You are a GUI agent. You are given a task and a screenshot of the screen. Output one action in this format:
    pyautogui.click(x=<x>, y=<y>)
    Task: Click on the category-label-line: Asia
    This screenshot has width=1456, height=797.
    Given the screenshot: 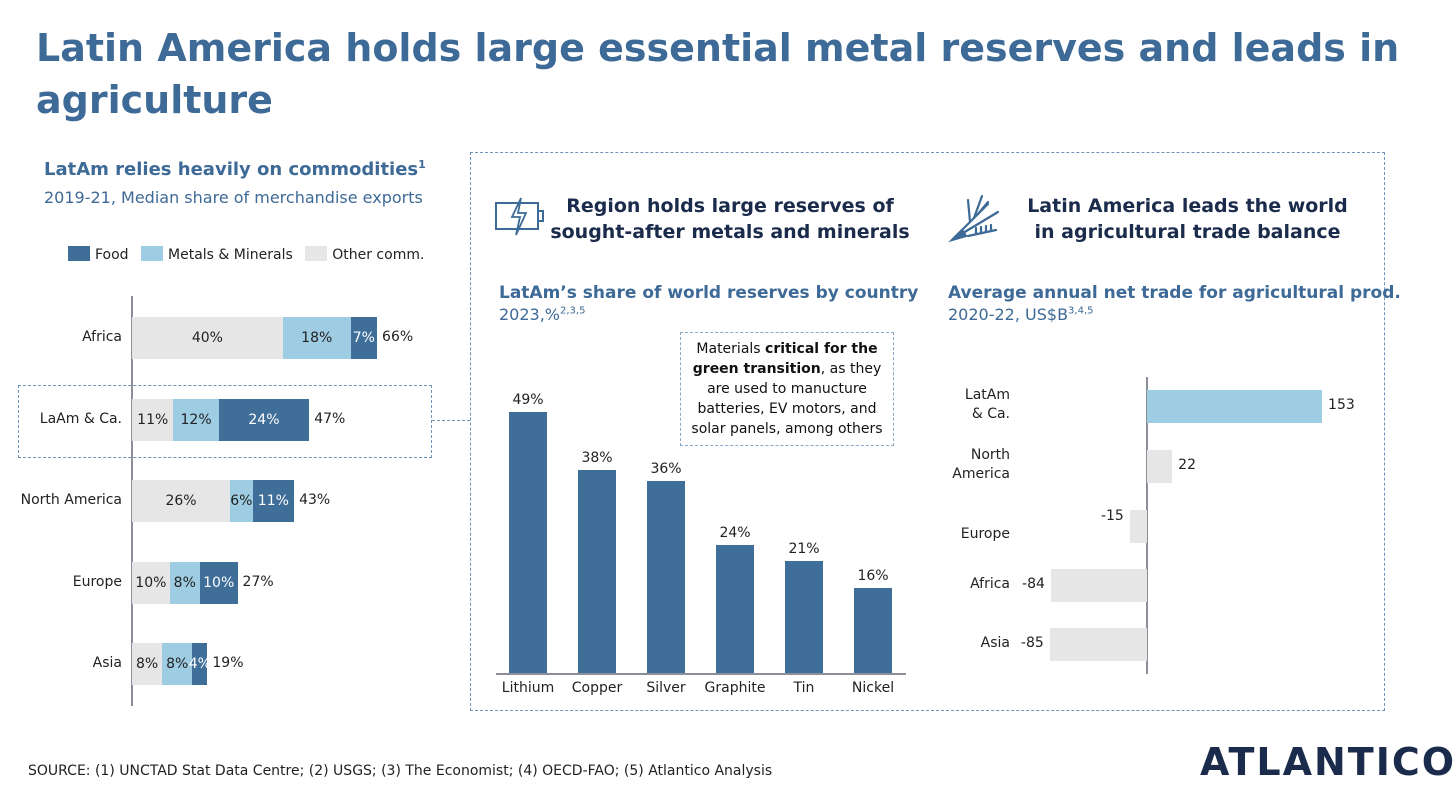 What is the action you would take?
    pyautogui.click(x=995, y=643)
    